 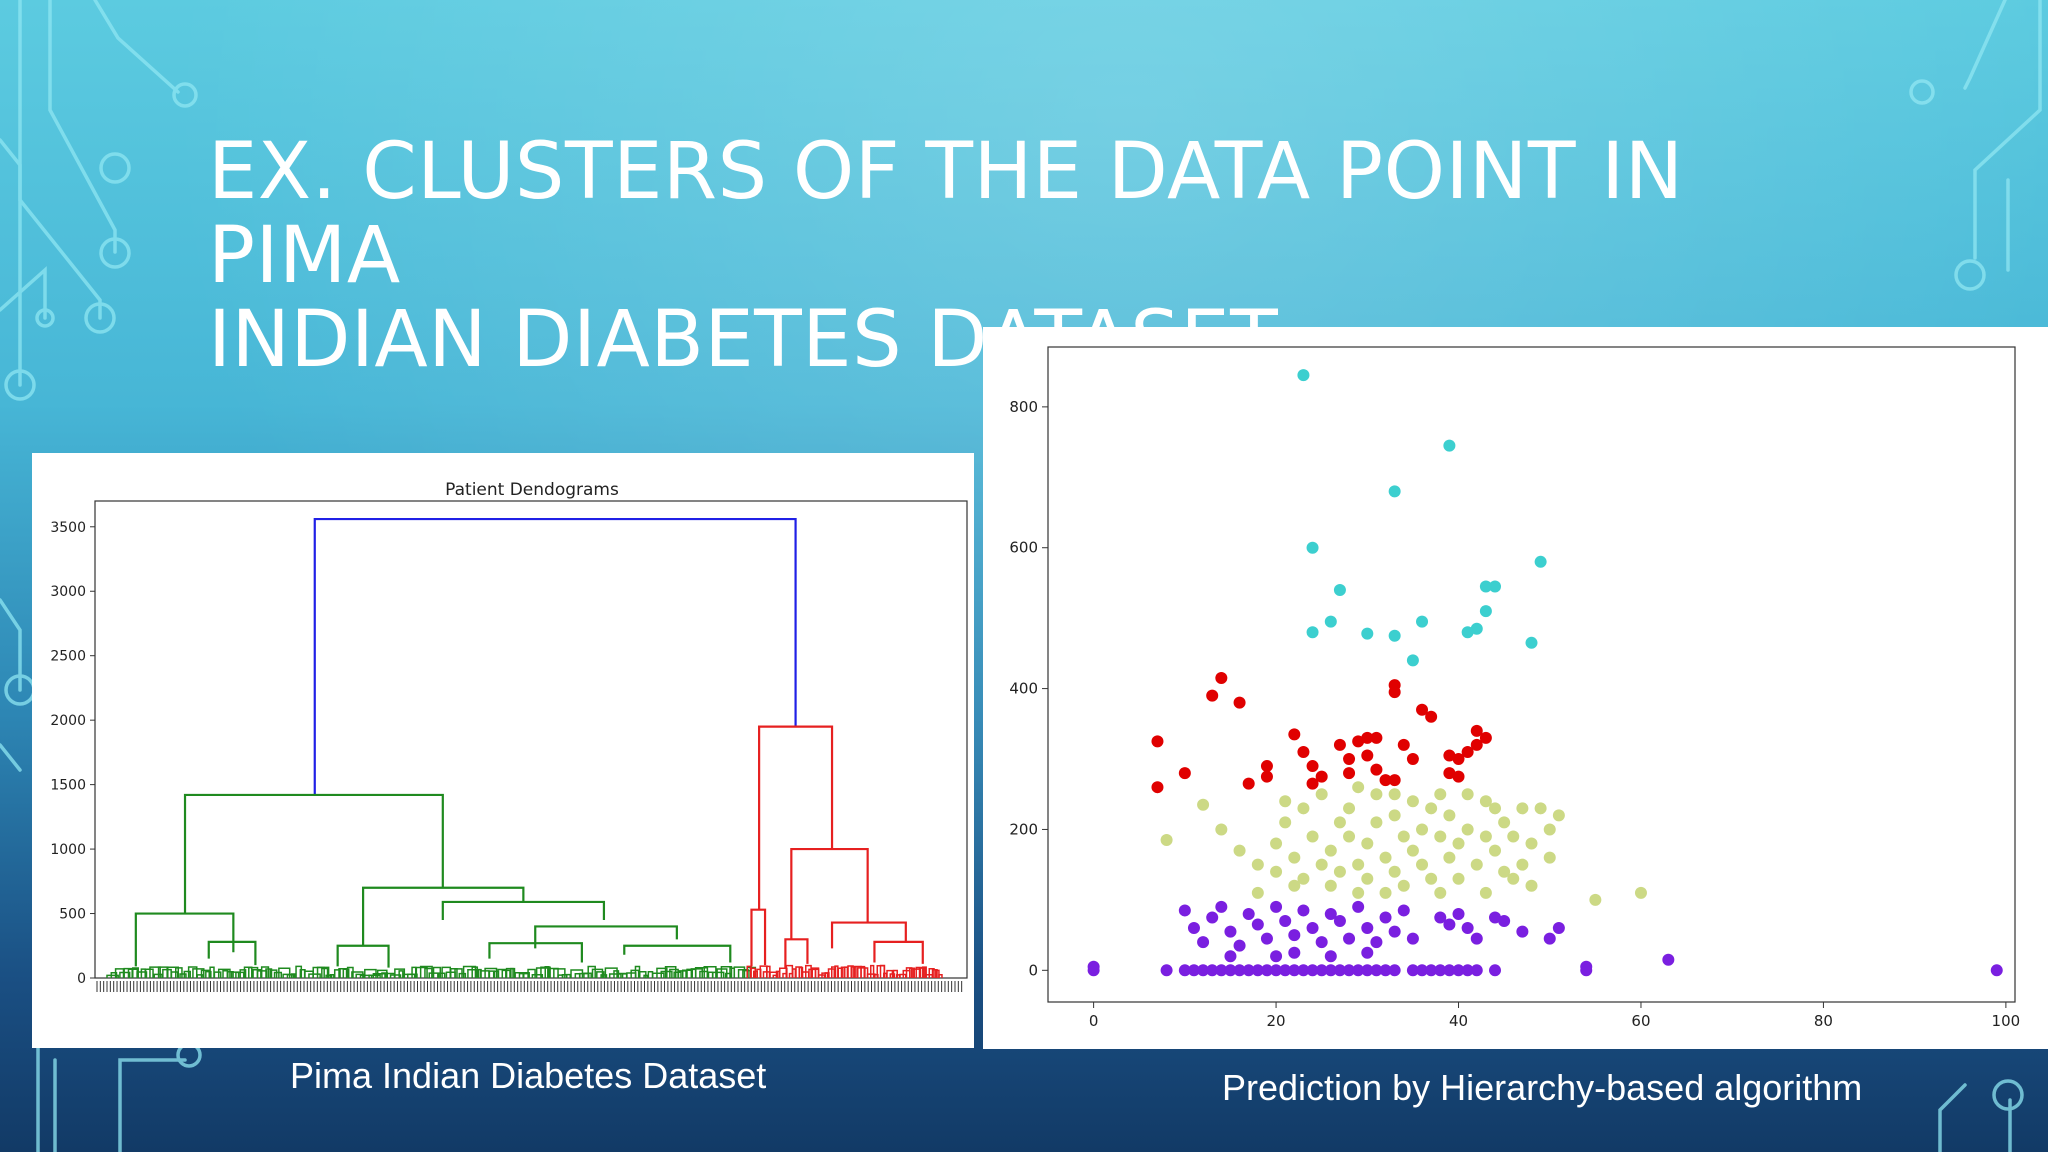 I want to click on x-tick-label: 100, so click(x=2006, y=1021).